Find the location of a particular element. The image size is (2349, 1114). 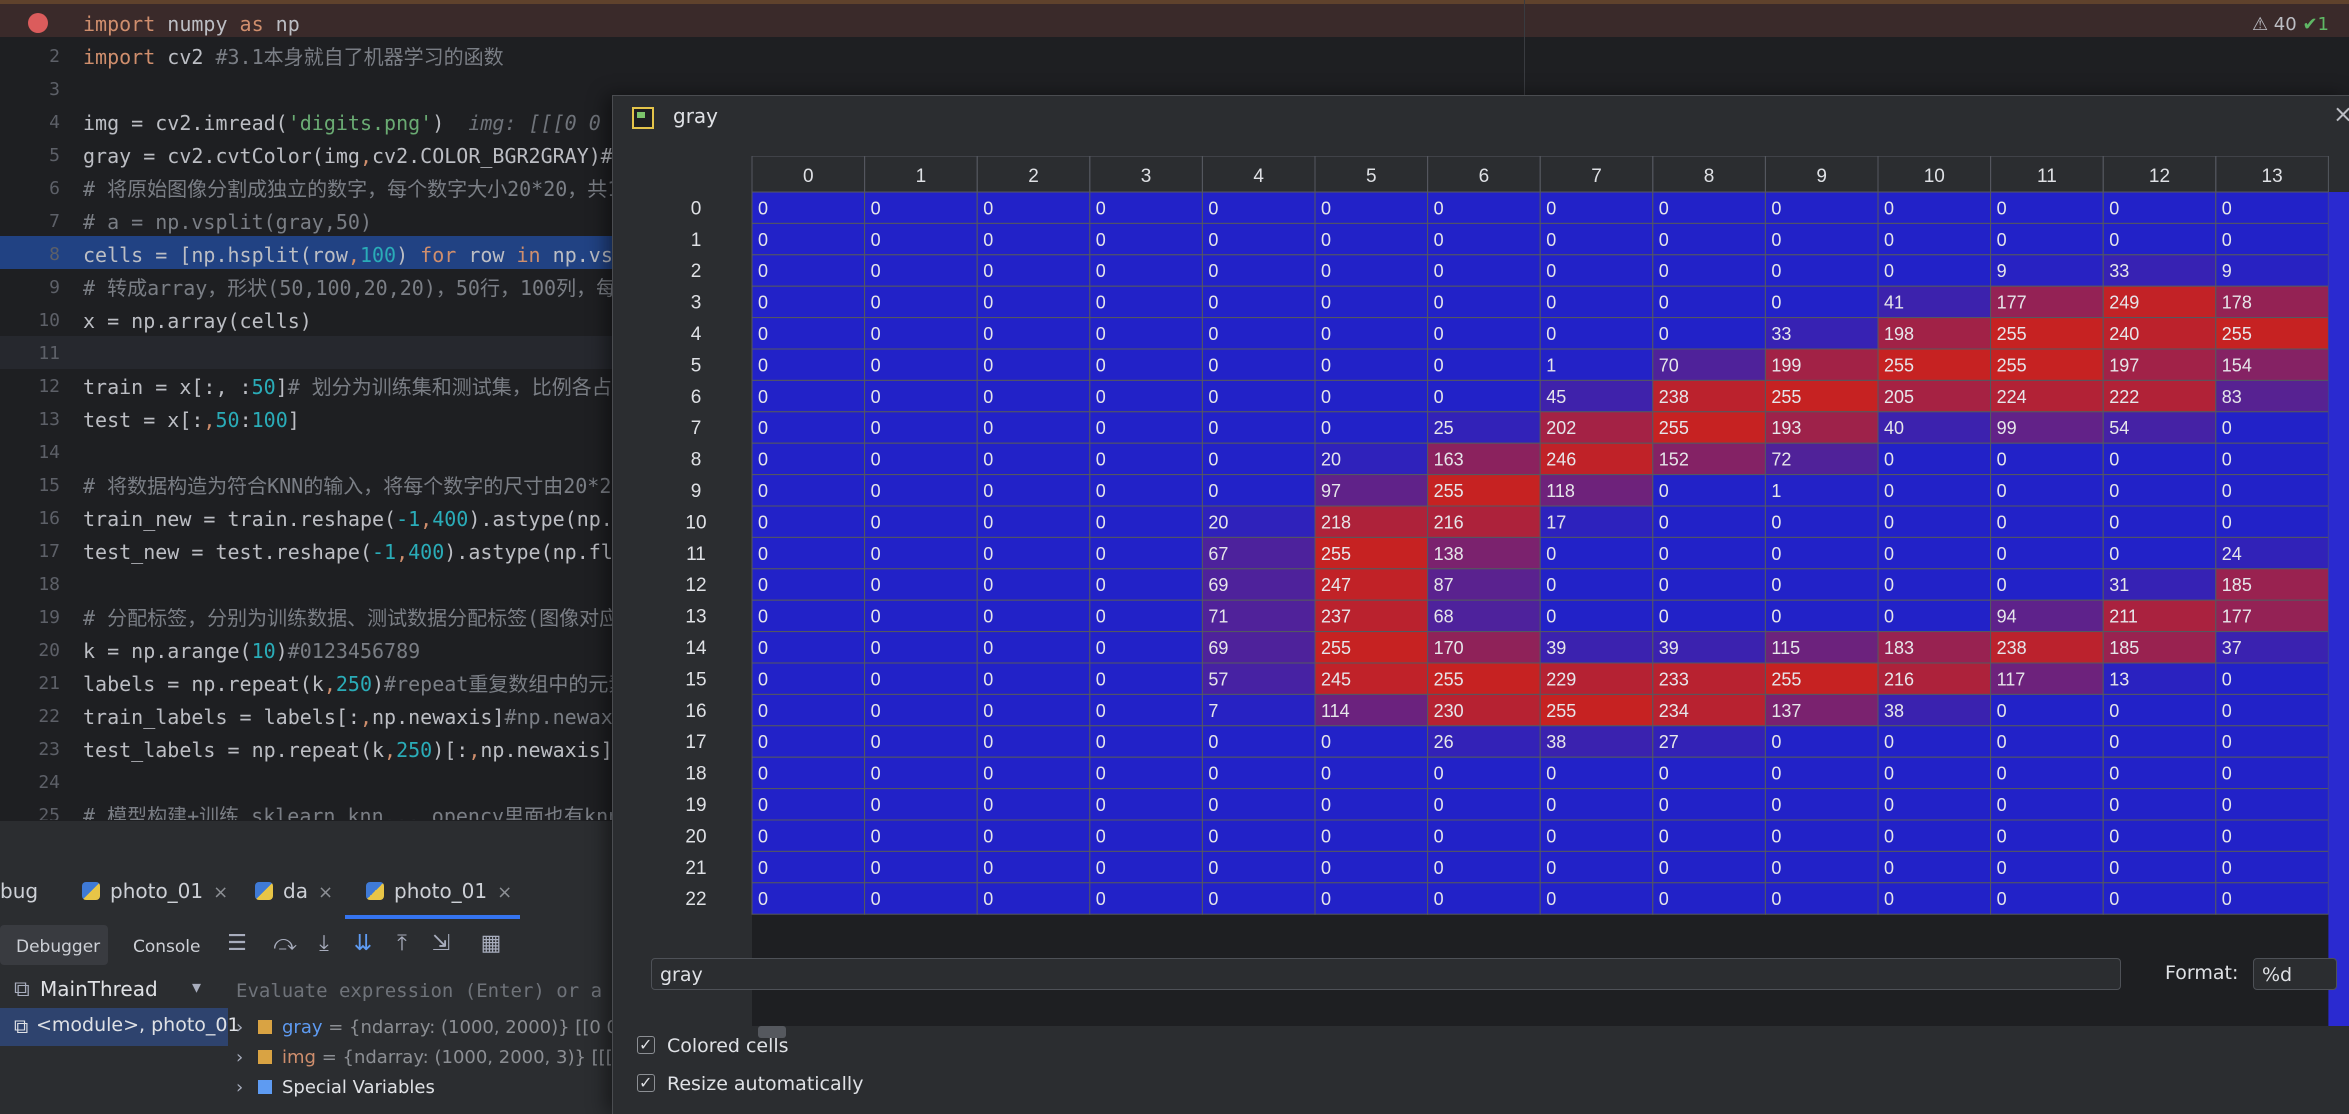

tab-debugger: Debugger is located at coordinates (58, 947).